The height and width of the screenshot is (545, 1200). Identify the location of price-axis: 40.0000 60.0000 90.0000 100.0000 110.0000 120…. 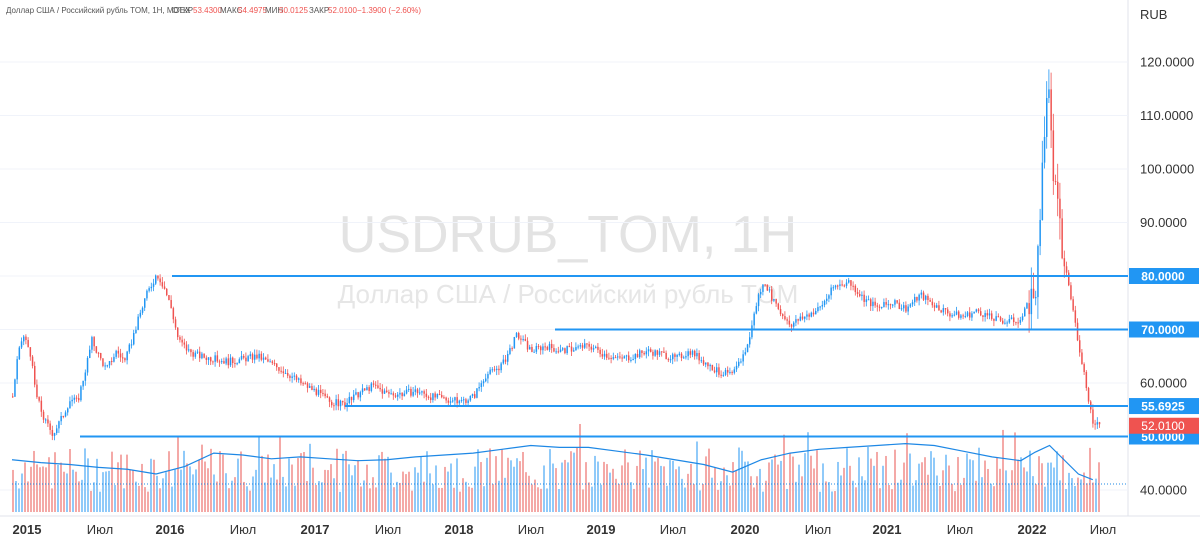
(1167, 276).